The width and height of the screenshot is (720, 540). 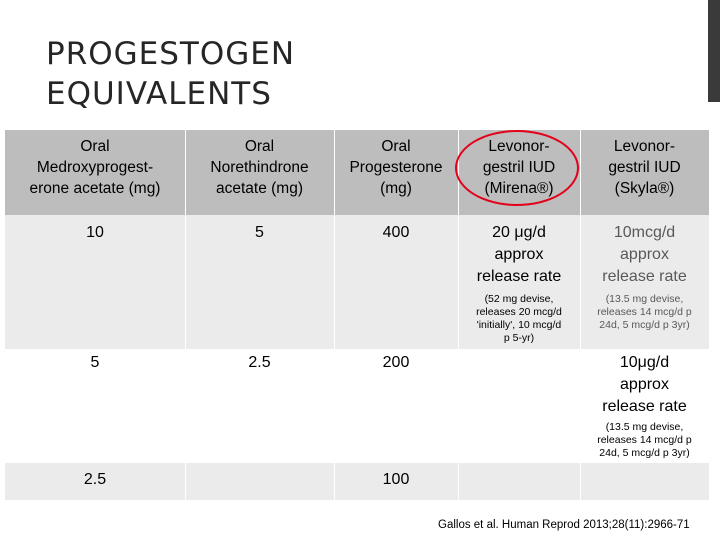 What do you see at coordinates (259, 232) in the screenshot?
I see `row1-neta: 5` at bounding box center [259, 232].